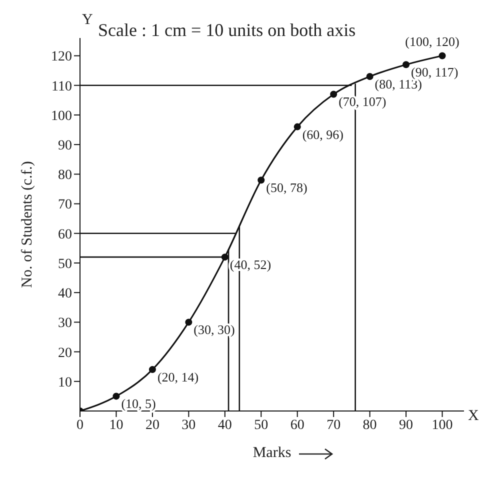 The image size is (502, 479). I want to click on y-tick-label: 100, so click(61, 116).